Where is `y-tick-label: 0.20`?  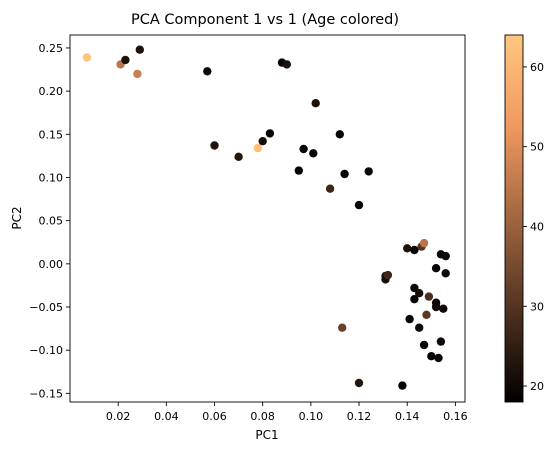
y-tick-label: 0.20 is located at coordinates (51, 91).